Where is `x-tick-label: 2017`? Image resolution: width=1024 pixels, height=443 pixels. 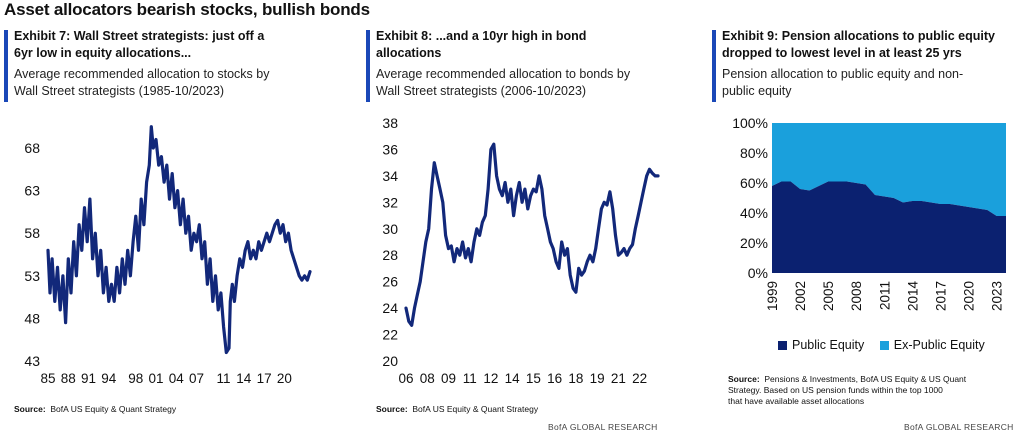
x-tick-label: 2017 is located at coordinates (940, 296).